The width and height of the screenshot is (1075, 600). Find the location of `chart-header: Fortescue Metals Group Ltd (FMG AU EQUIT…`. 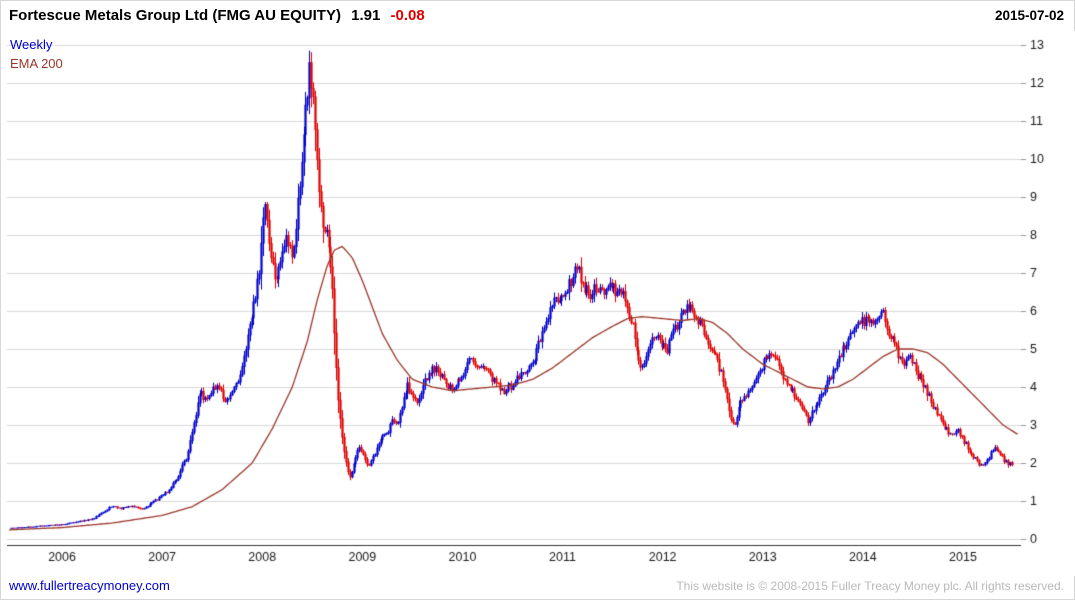

chart-header: Fortescue Metals Group Ltd (FMG AU EQUIT… is located at coordinates (537, 16).